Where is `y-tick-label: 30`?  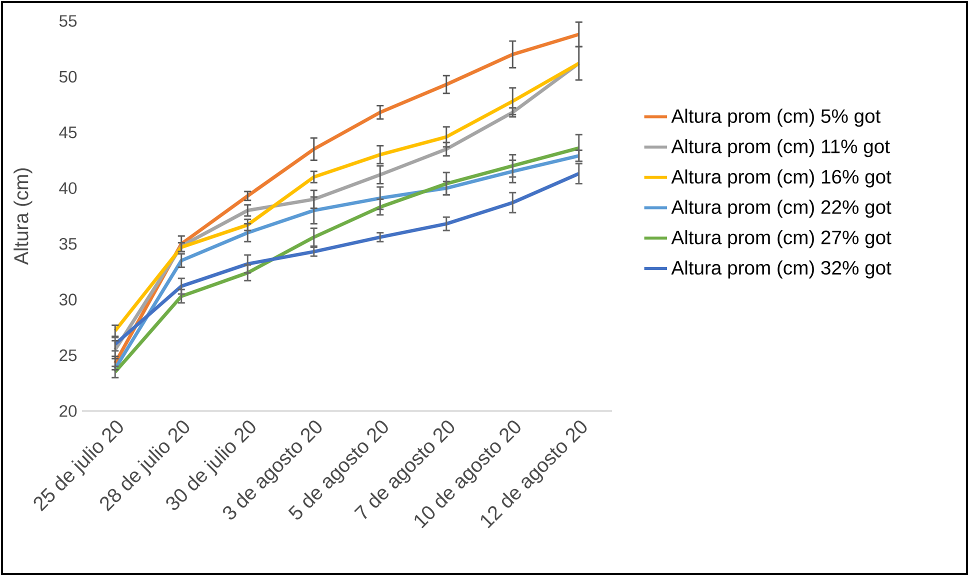 y-tick-label: 30 is located at coordinates (68, 300).